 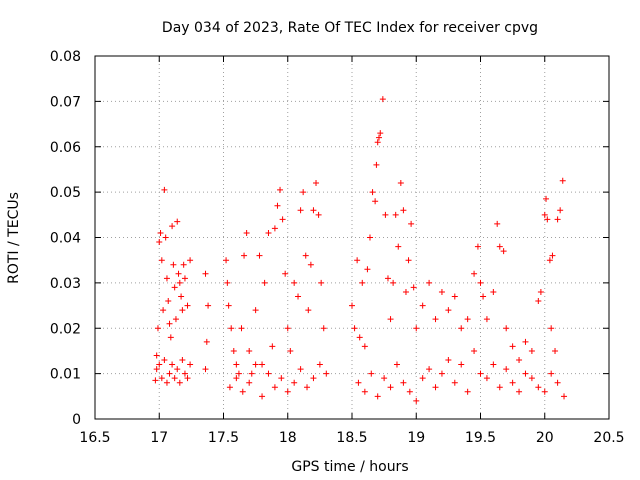 I want to click on y-tick-labels: 0 0.01 0.02 0.03 0.04 0.05 0.06 0.07 0.08, so click(x=65, y=238).